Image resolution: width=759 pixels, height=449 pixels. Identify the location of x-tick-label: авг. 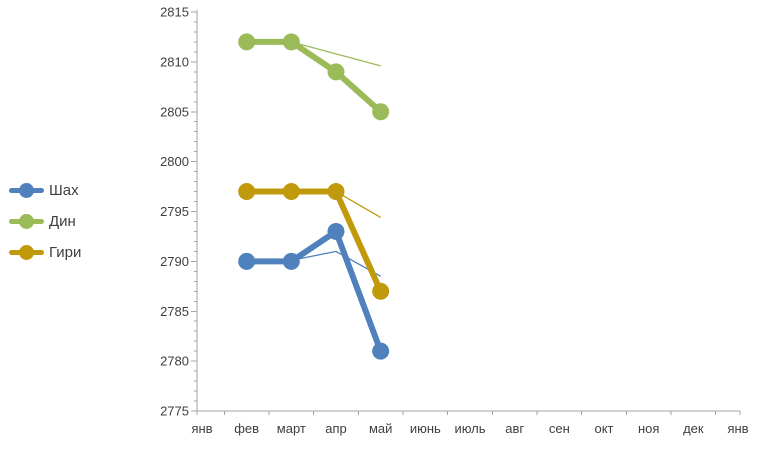
(514, 428).